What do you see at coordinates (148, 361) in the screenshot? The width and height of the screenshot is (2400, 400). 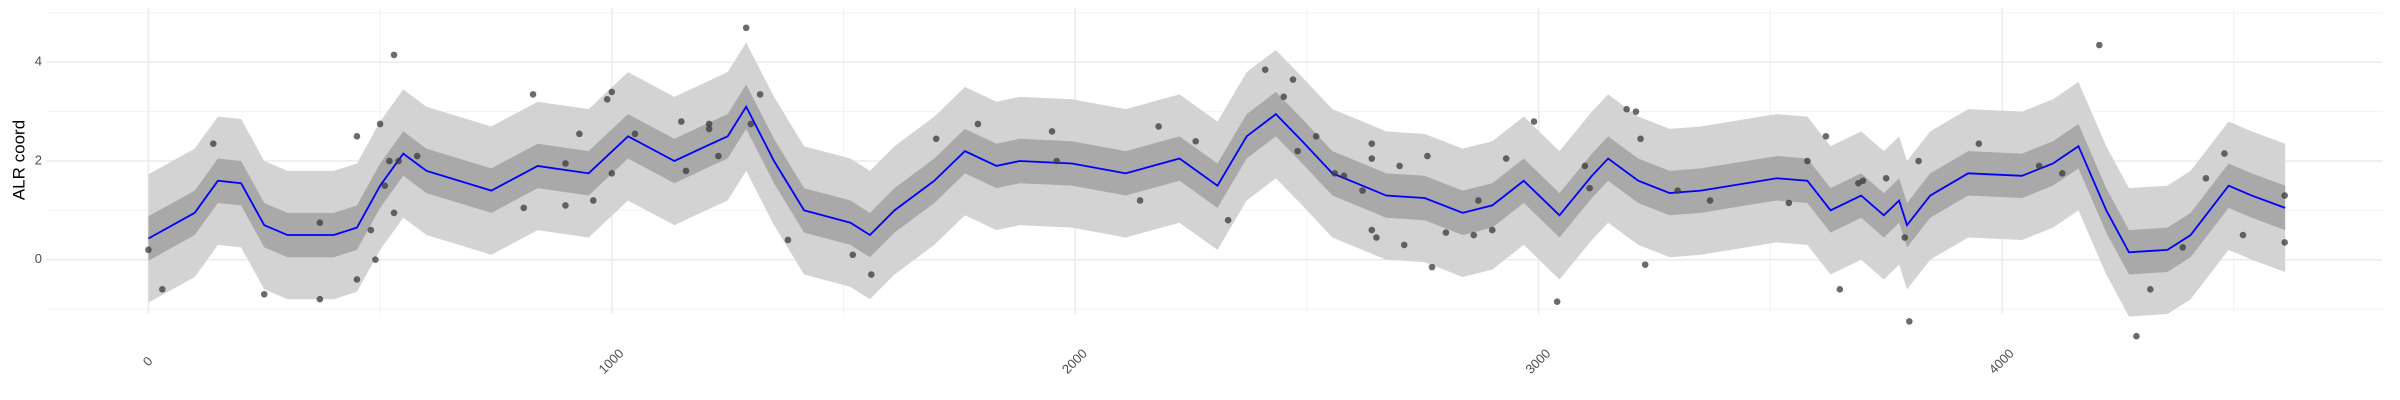 I see `x-tick-label: 0` at bounding box center [148, 361].